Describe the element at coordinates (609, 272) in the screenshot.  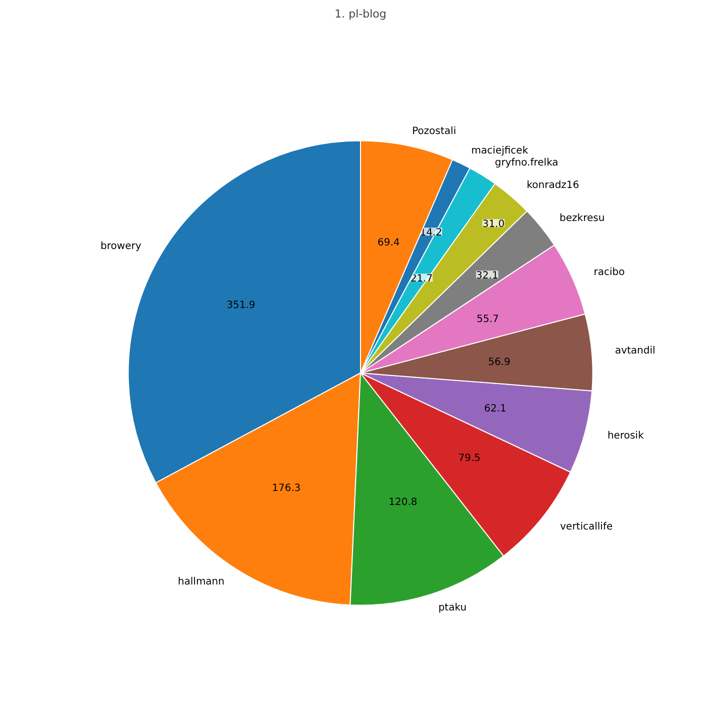
I see `slice-label: racibo` at that location.